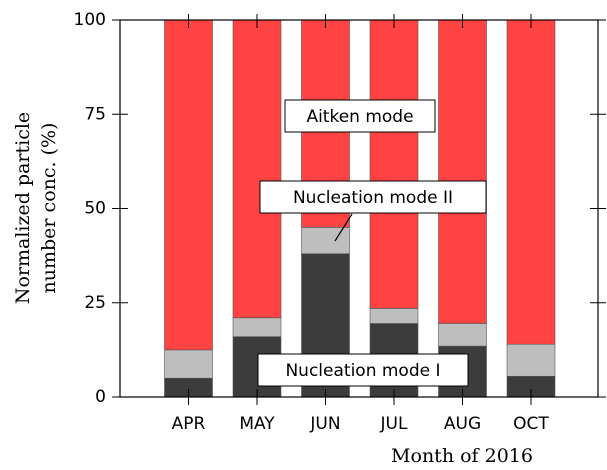 This screenshot has height=470, width=607. What do you see at coordinates (23, 208) in the screenshot?
I see `y-axis-label: Normalized particle` at bounding box center [23, 208].